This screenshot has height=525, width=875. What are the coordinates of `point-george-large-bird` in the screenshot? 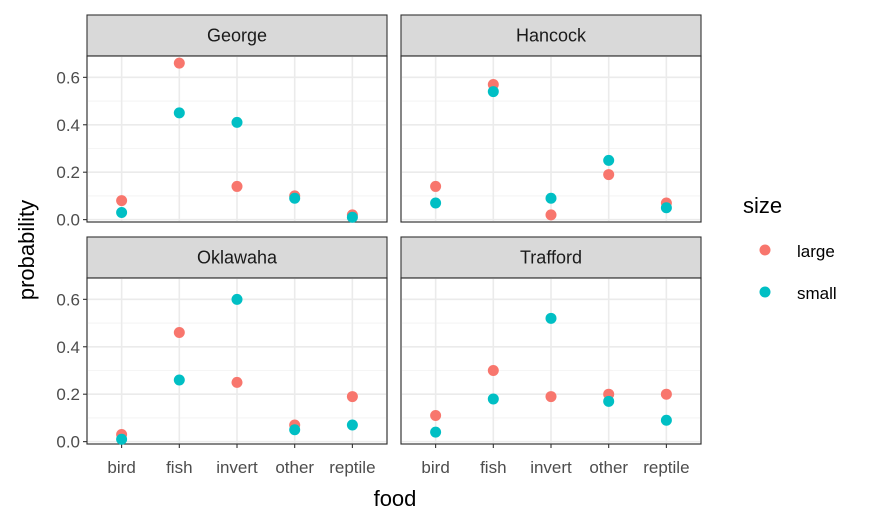 It's located at (122, 201).